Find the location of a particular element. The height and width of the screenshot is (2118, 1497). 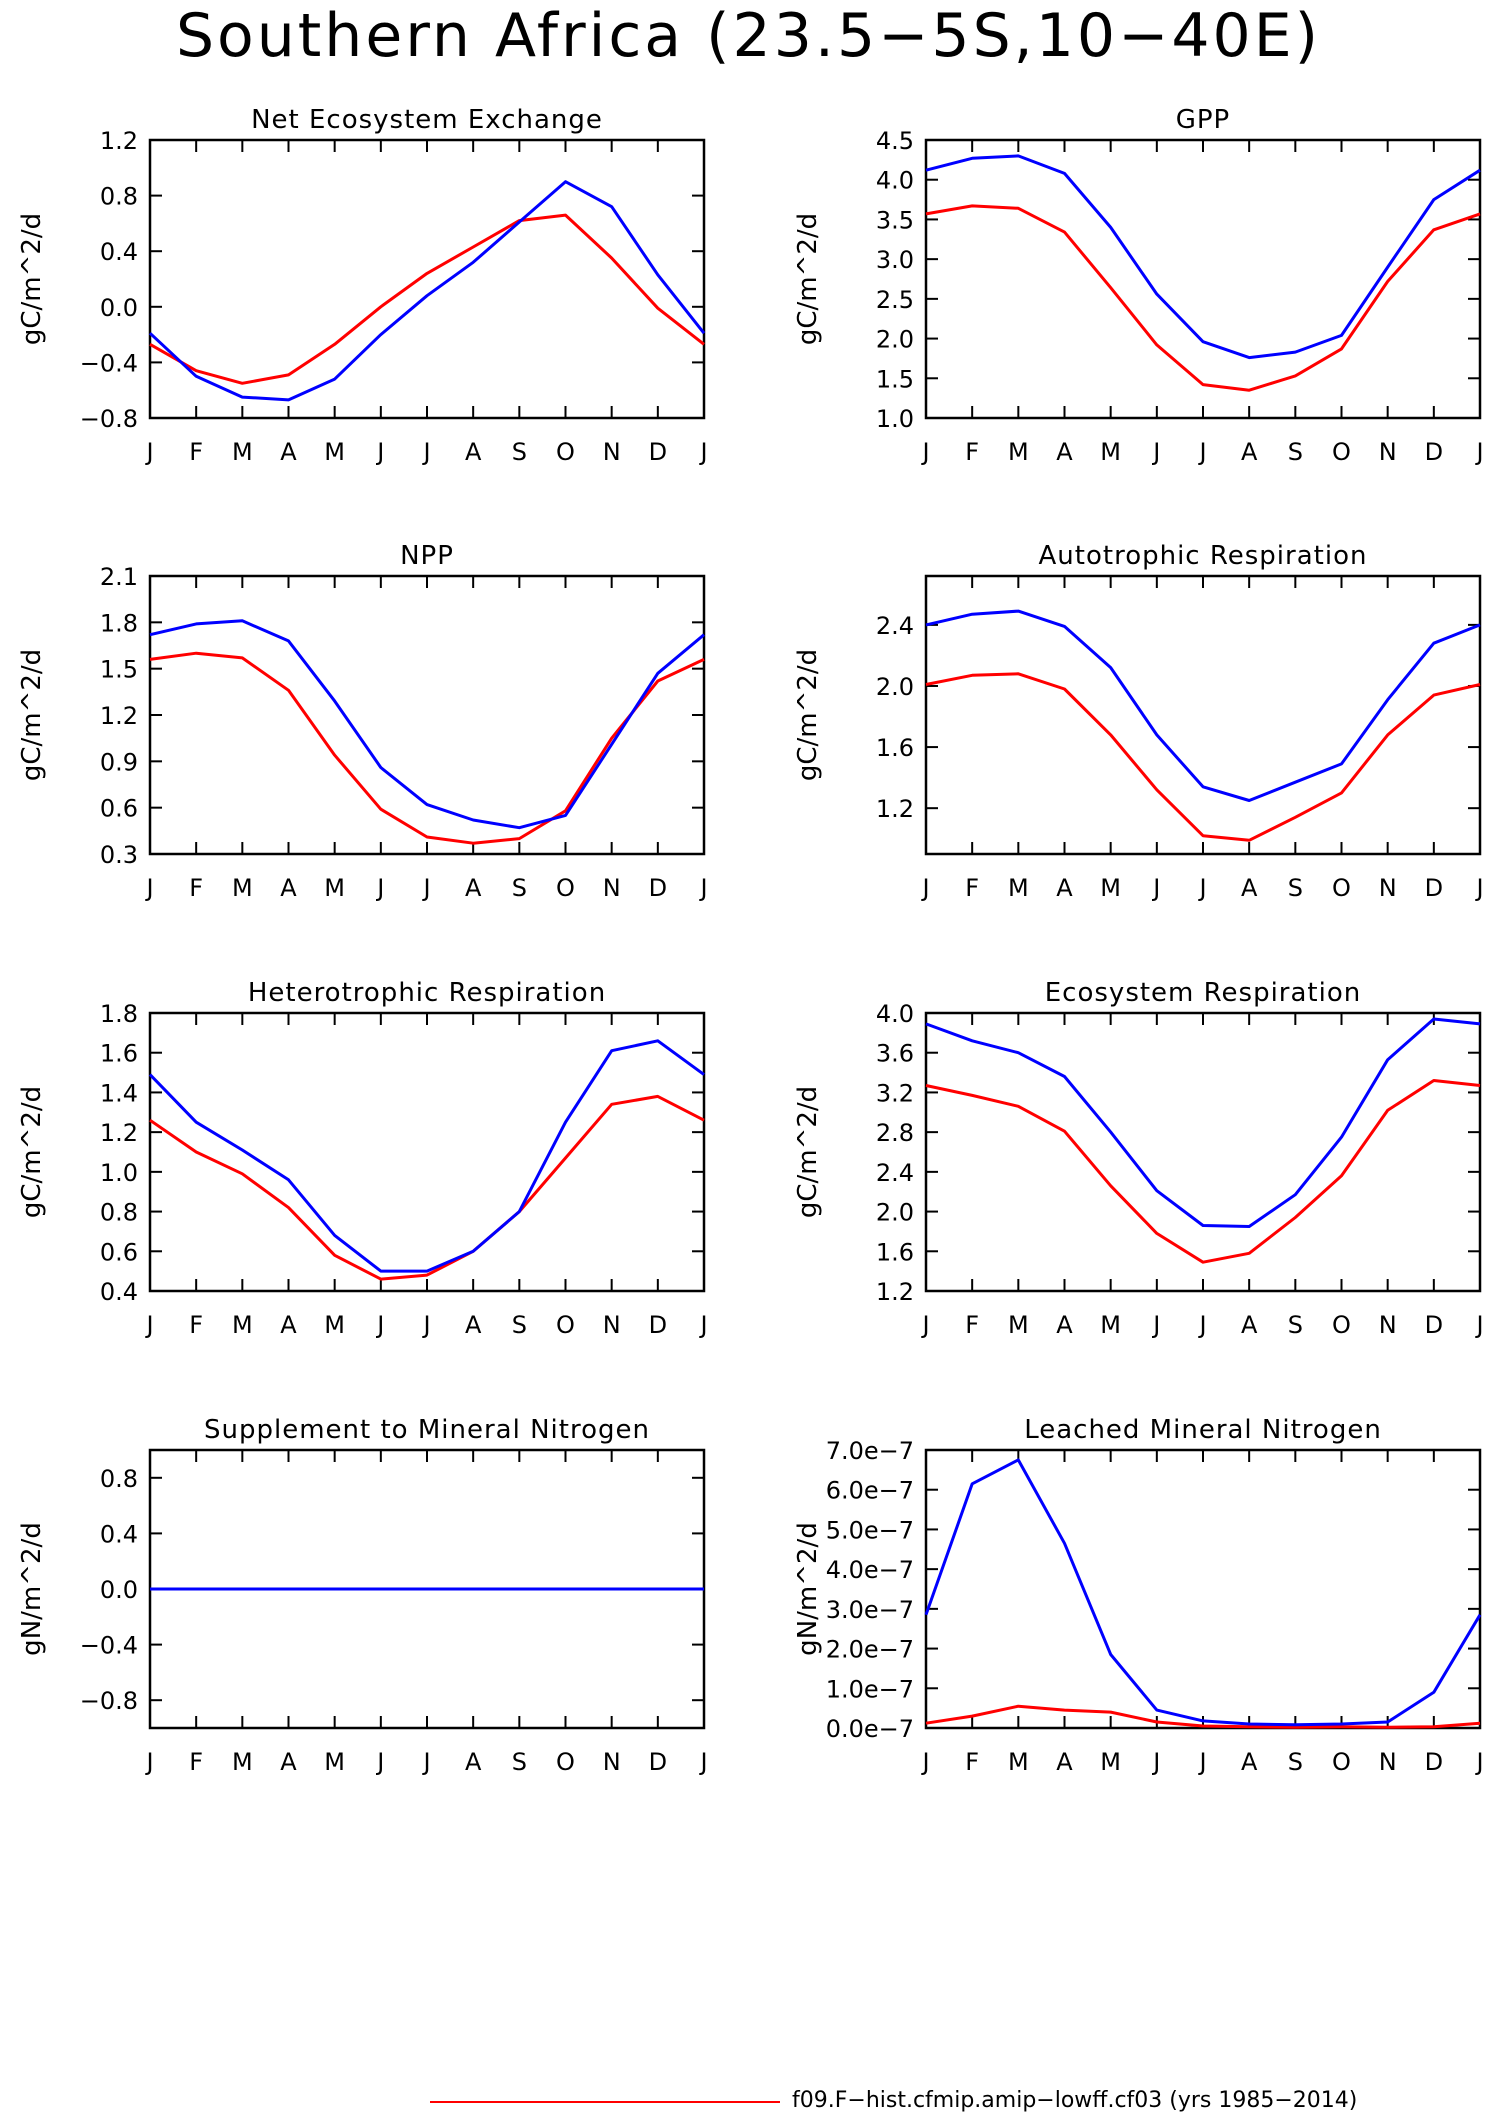

y-tick-label: 0.4 is located at coordinates (119, 252).